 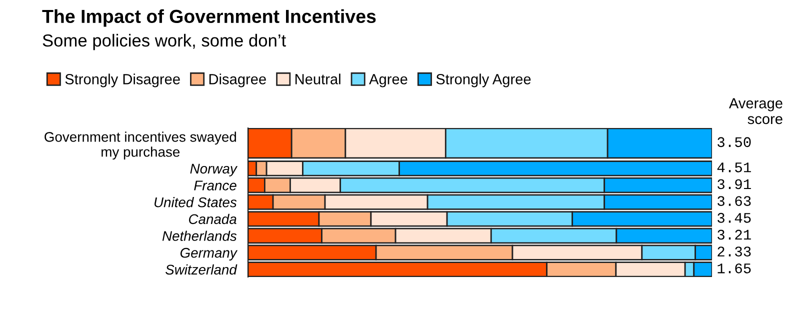 I want to click on chart-title: The Impact of Government Incentives, so click(x=209, y=18).